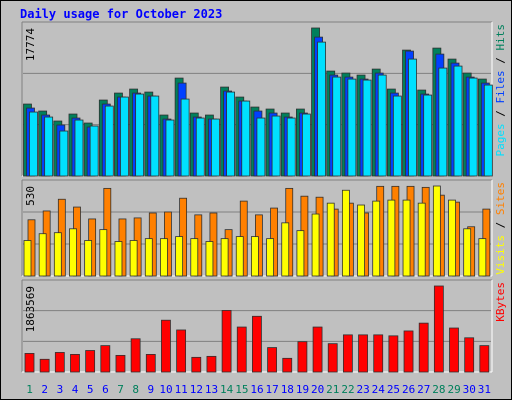 This screenshot has height=400, width=512. Describe the element at coordinates (438, 389) in the screenshot. I see `x-tick-label: 28` at that location.